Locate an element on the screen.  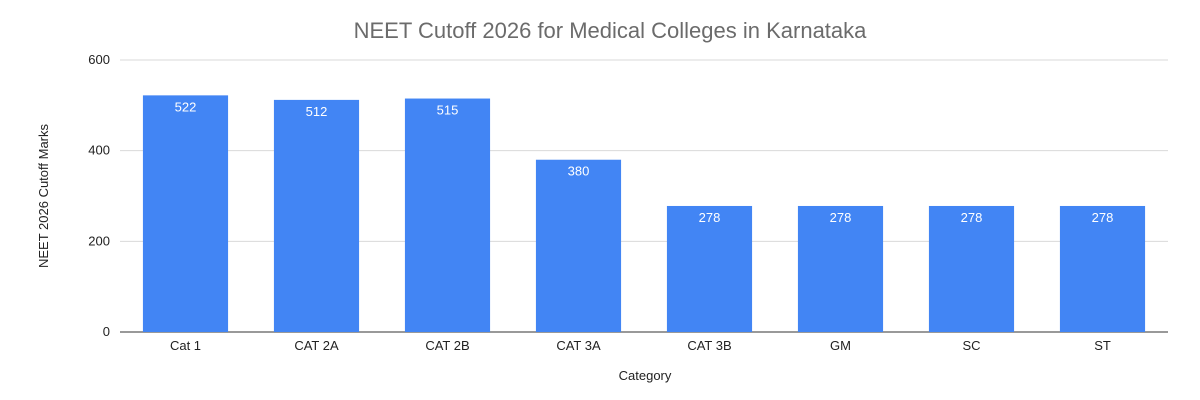
x-tick-label: CAT 2B is located at coordinates (447, 345).